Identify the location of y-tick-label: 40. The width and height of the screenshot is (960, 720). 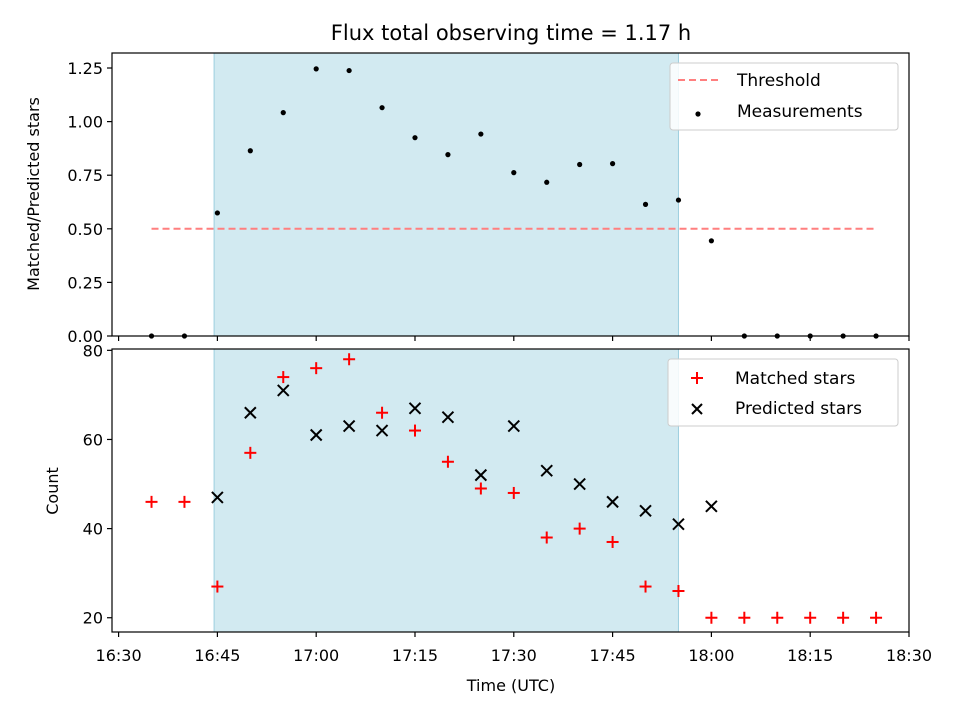
(93, 529).